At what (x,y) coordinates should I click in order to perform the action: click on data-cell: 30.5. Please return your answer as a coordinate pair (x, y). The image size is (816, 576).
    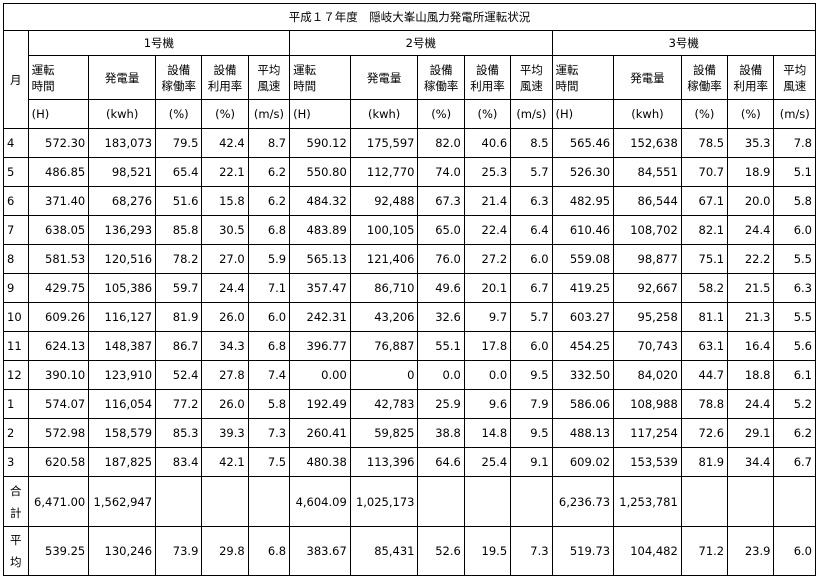
    Looking at the image, I should click on (225, 230).